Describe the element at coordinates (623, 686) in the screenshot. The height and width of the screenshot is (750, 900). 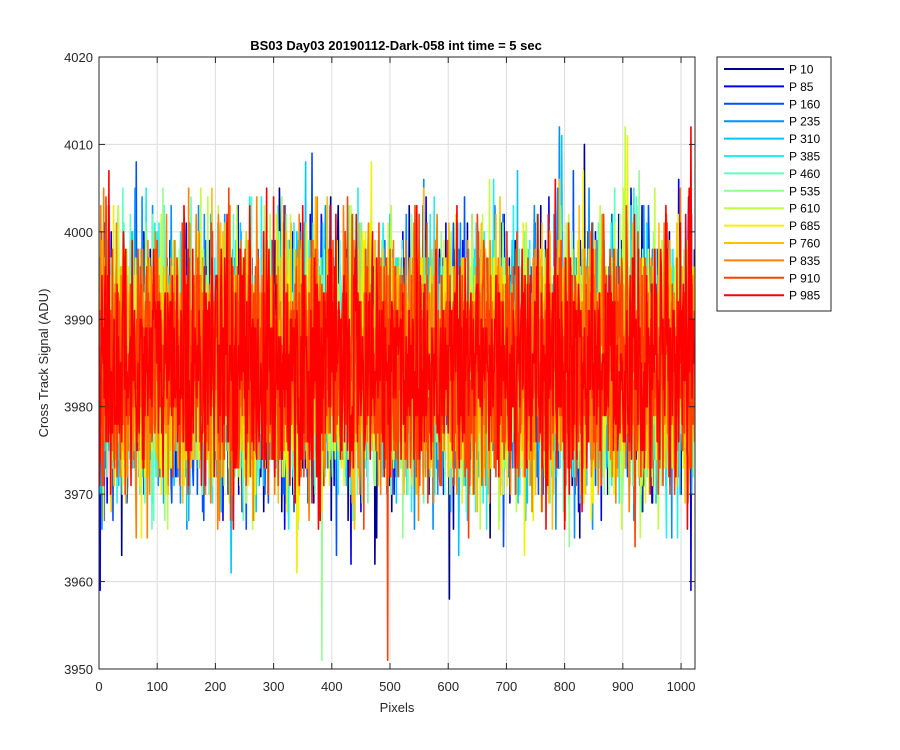
I see `x-tick-label: 900` at that location.